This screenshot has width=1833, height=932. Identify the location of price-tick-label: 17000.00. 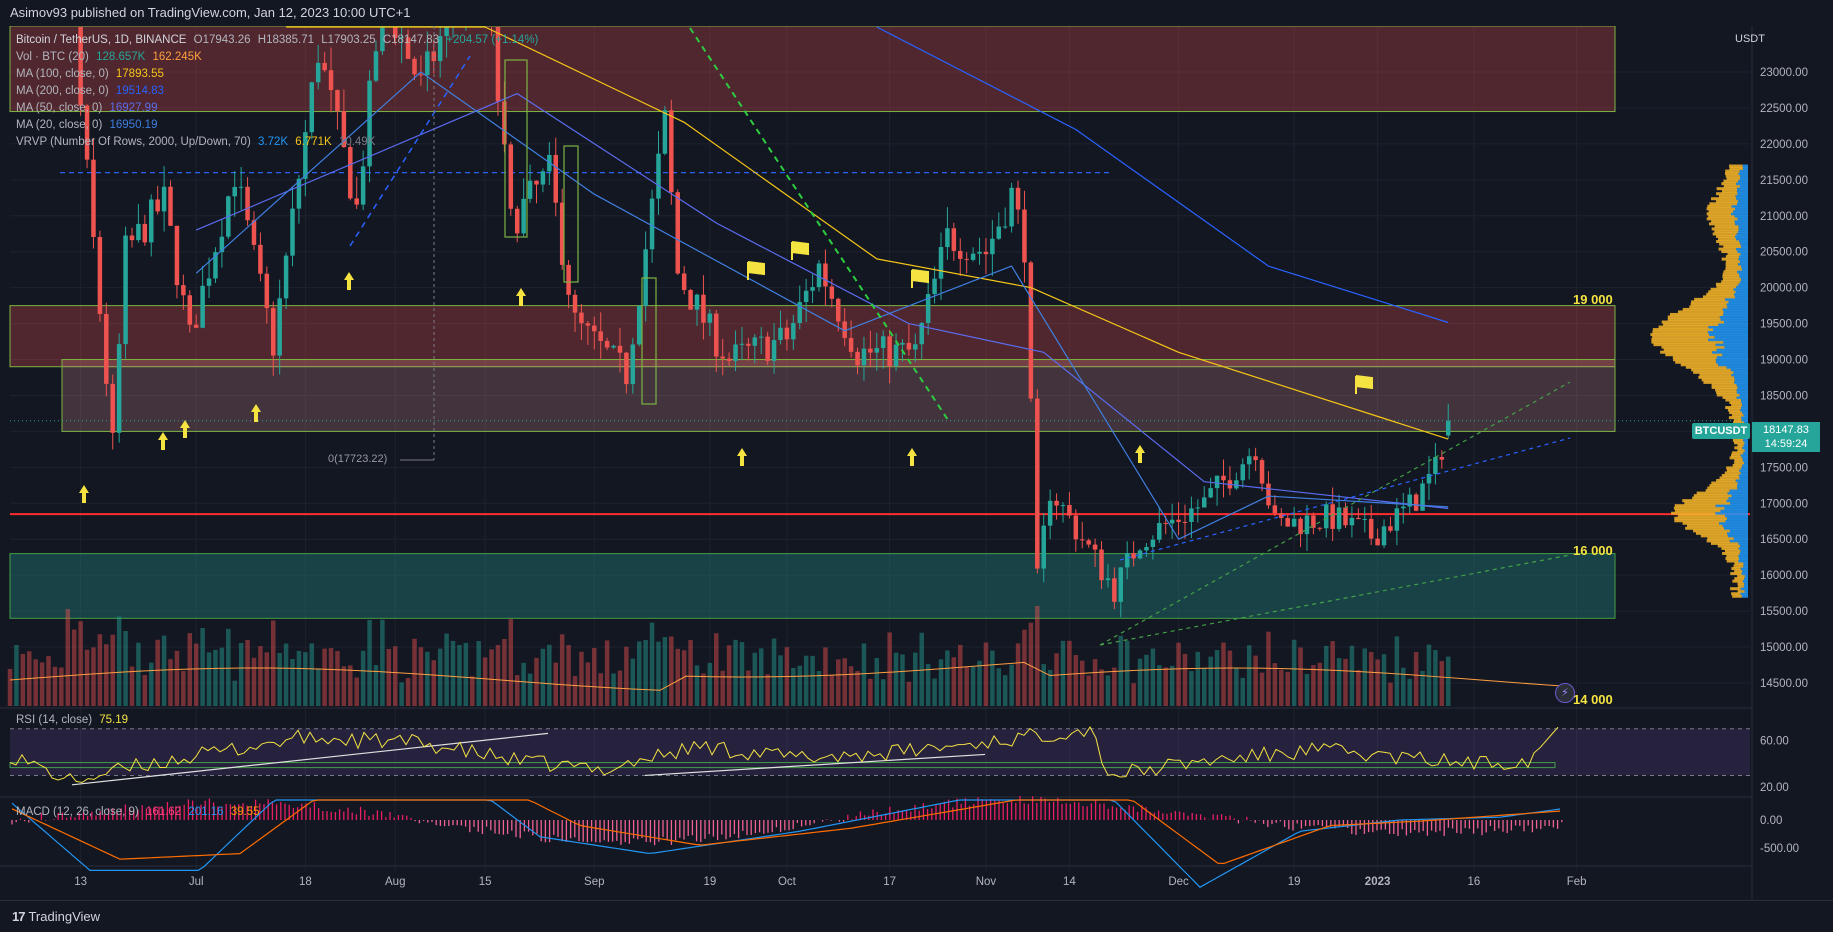
(1784, 504).